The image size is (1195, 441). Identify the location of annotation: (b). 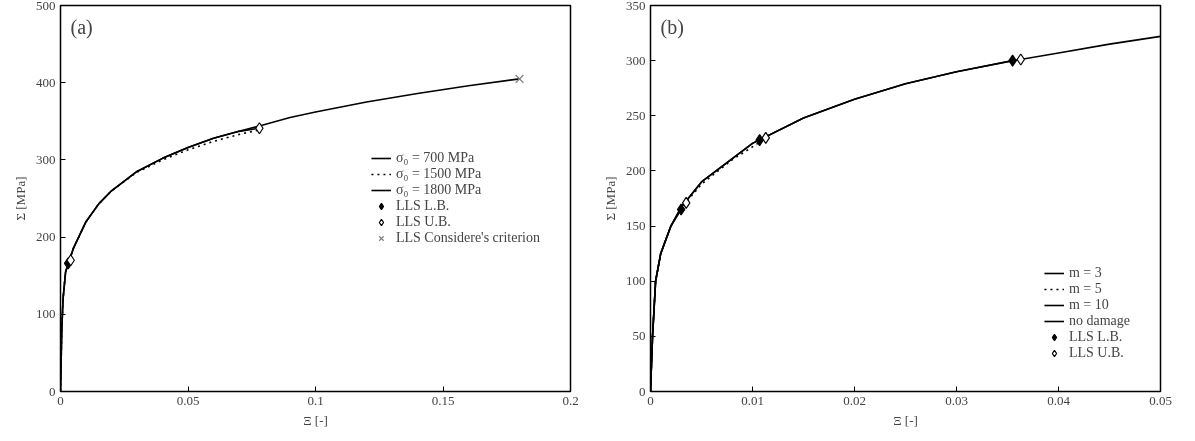
(672, 27).